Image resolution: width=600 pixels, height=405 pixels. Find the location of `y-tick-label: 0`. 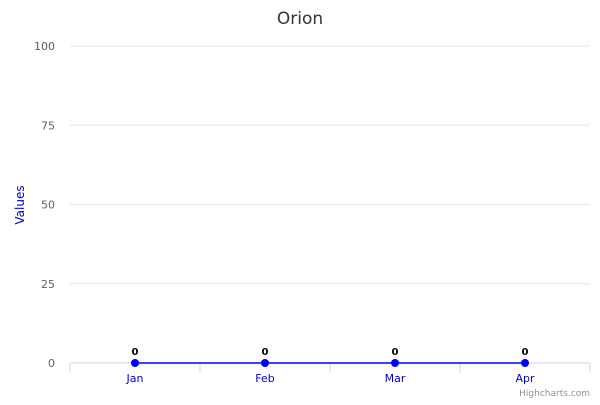

y-tick-label: 0 is located at coordinates (51, 363).